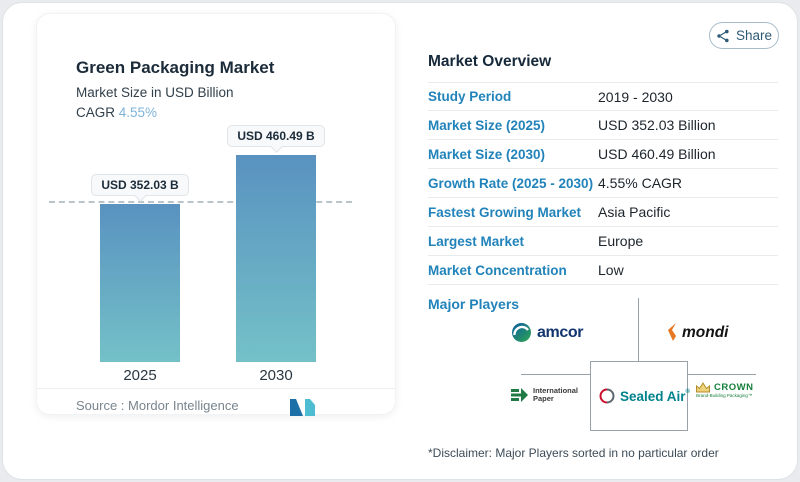  I want to click on international-paper-icon, so click(519, 395).